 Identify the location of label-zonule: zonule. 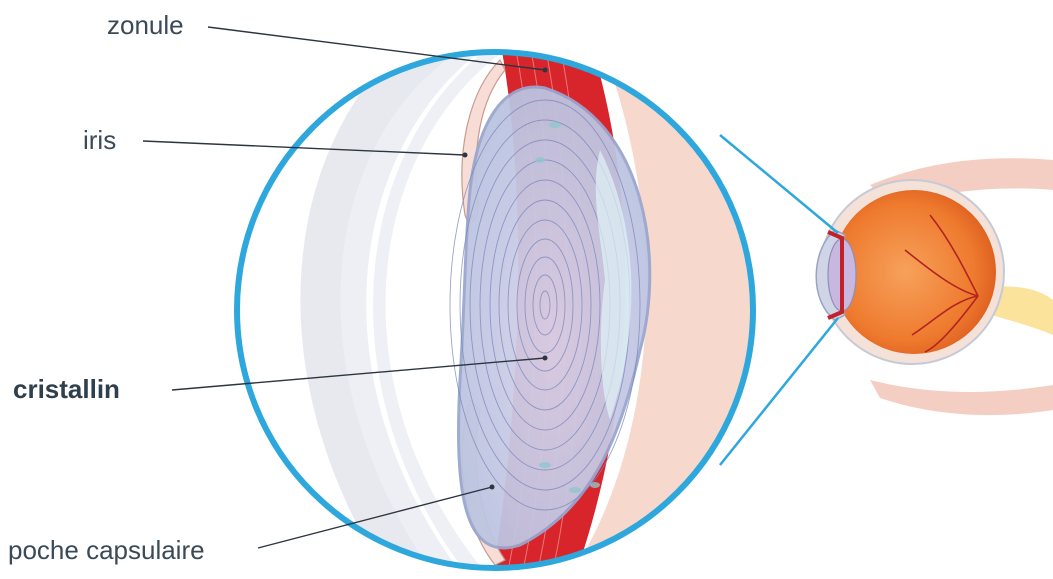
(145, 25).